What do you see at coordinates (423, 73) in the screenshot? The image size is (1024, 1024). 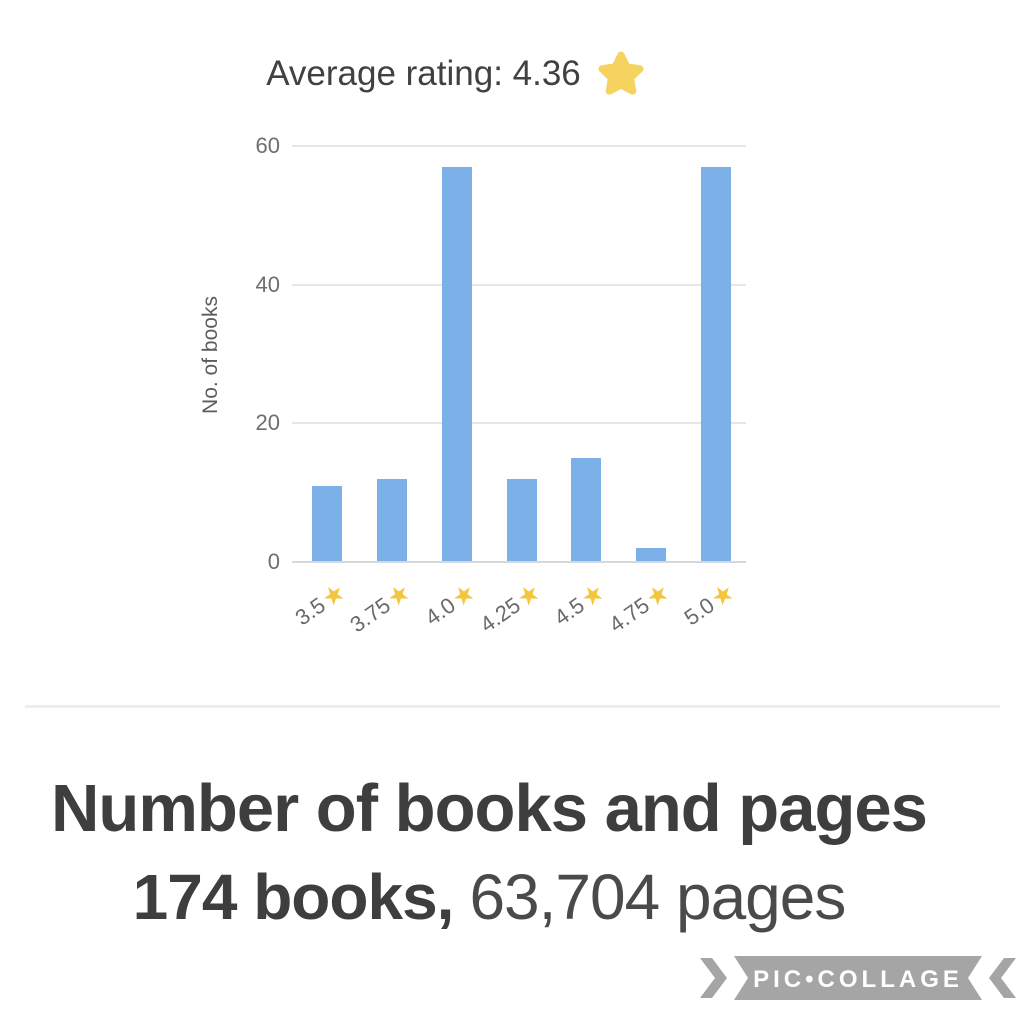 I see `chart-title-text: Average rating: 4.36` at bounding box center [423, 73].